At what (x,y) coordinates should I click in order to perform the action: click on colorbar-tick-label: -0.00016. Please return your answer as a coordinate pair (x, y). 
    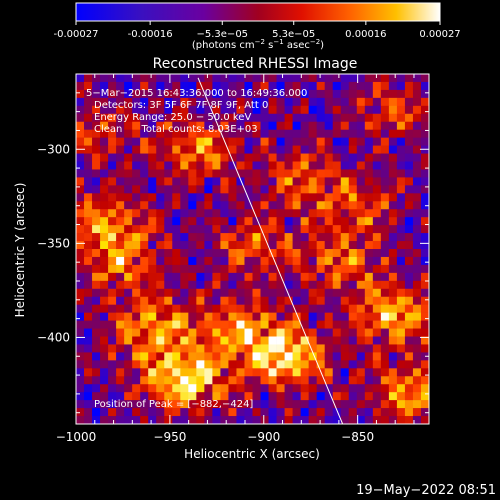
    Looking at the image, I should click on (150, 34).